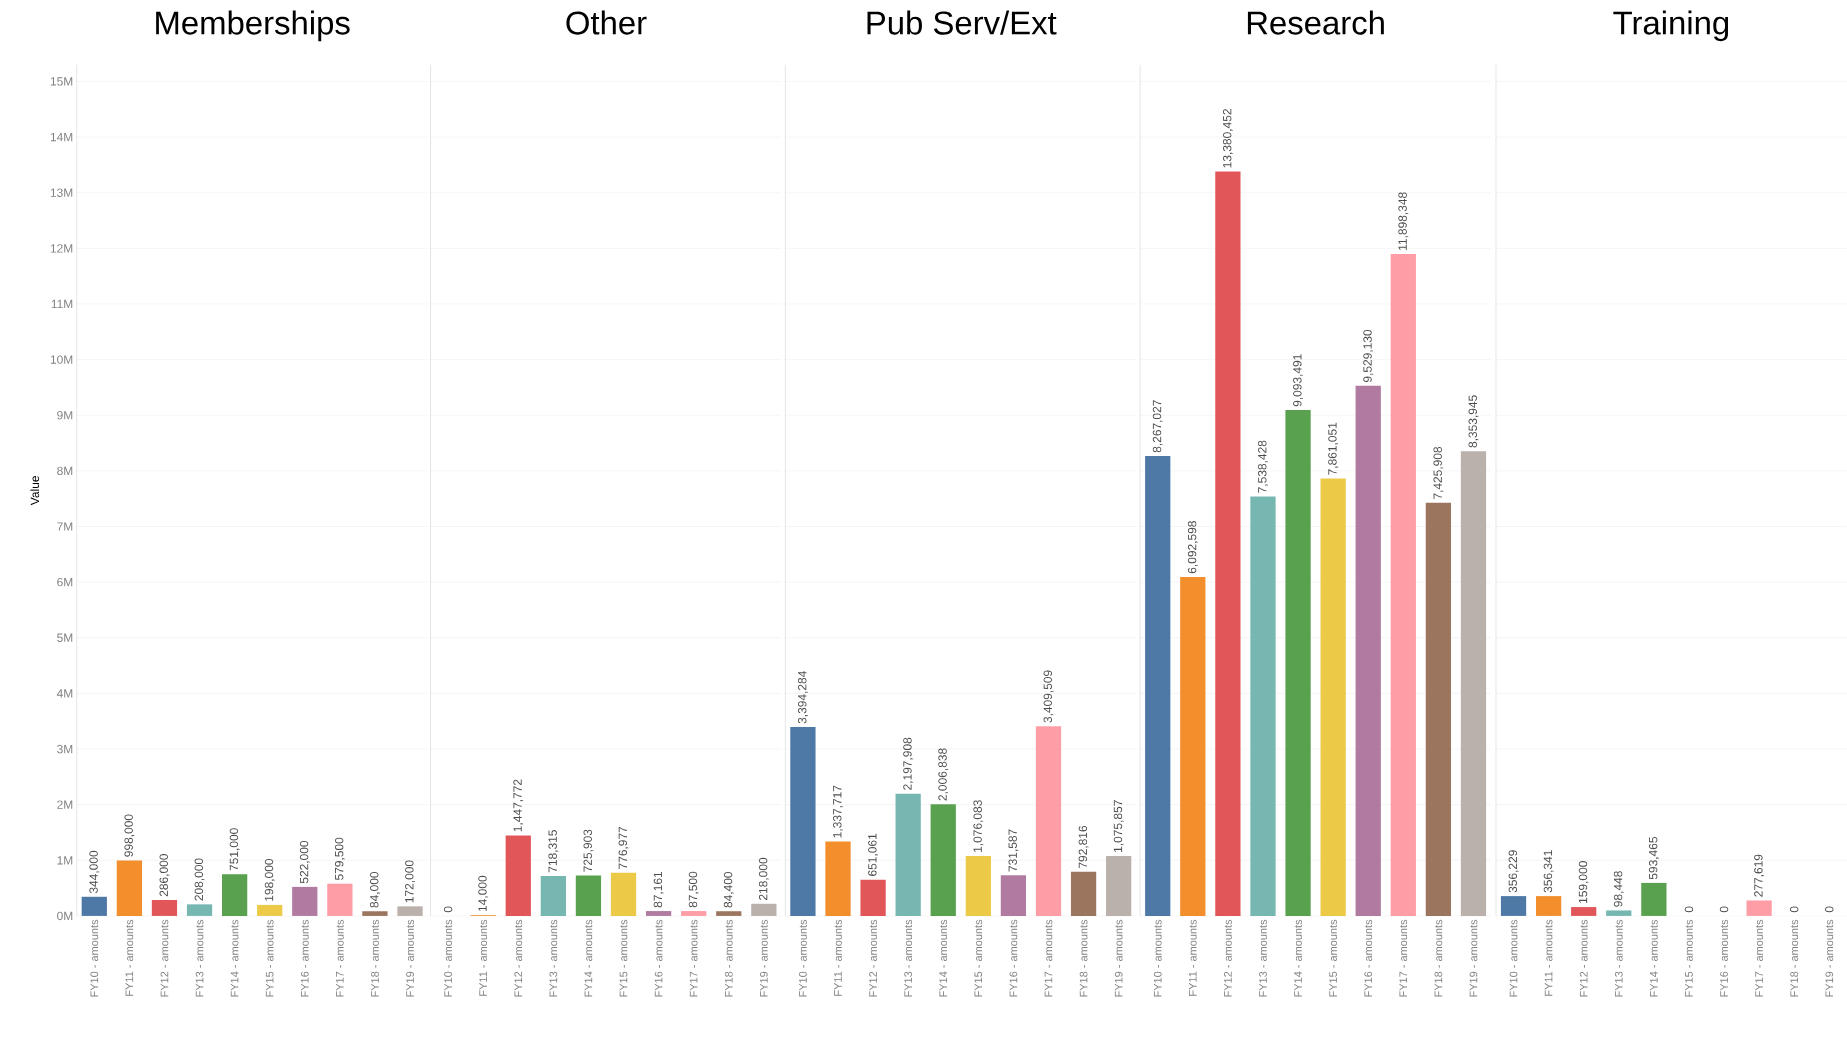  What do you see at coordinates (1618, 888) in the screenshot?
I see `data-label: 98,448` at bounding box center [1618, 888].